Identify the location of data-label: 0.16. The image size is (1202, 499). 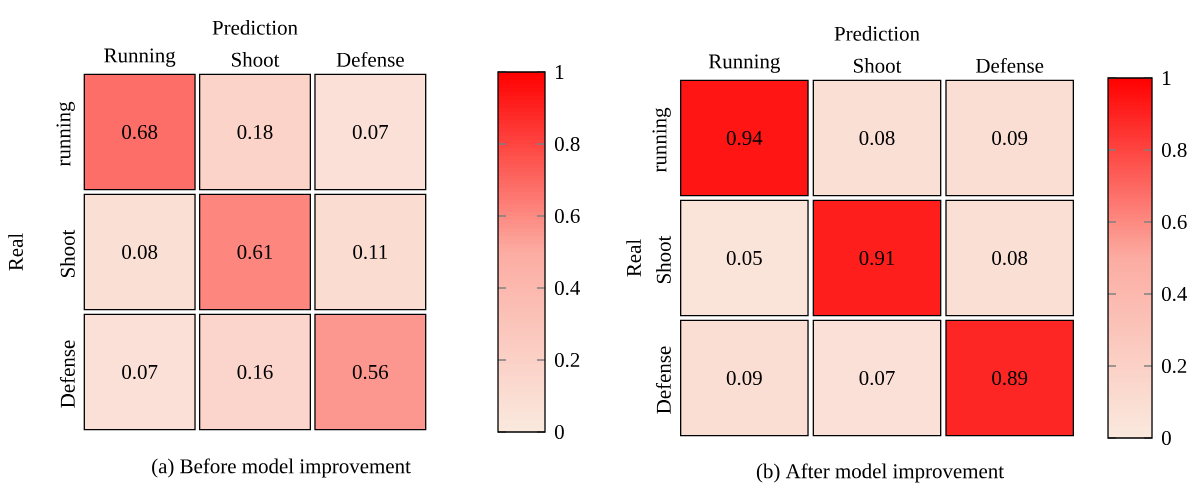
(255, 372).